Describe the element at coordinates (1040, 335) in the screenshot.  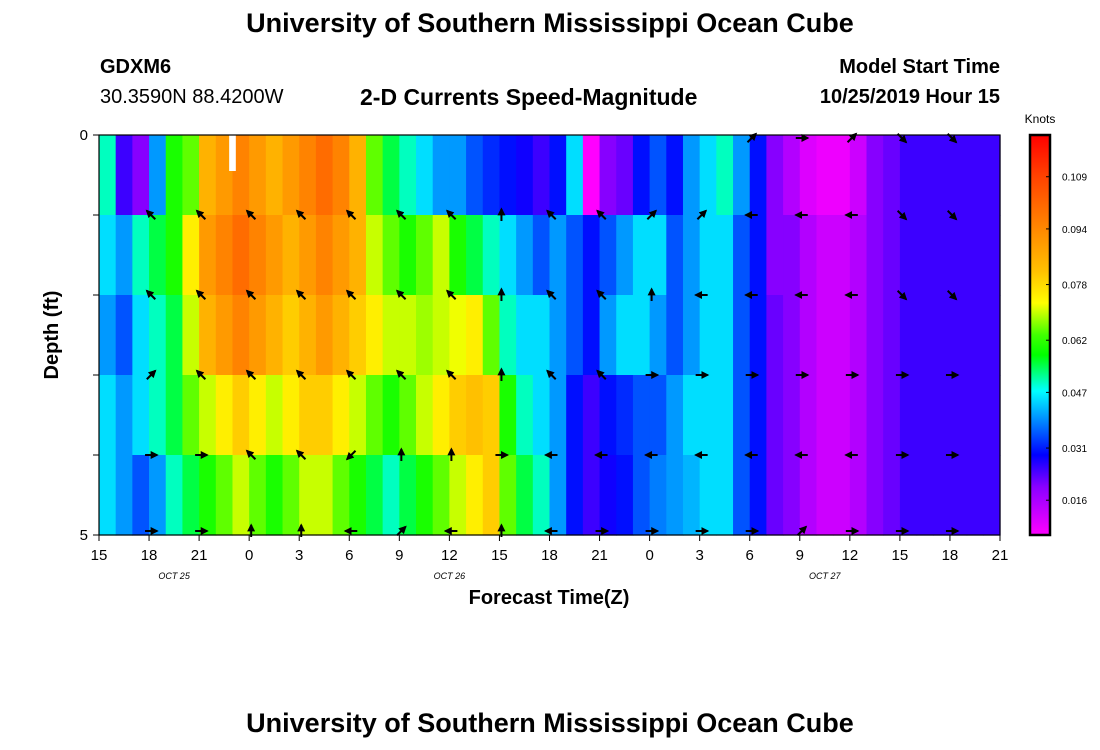
I see `colorbar-gradient` at that location.